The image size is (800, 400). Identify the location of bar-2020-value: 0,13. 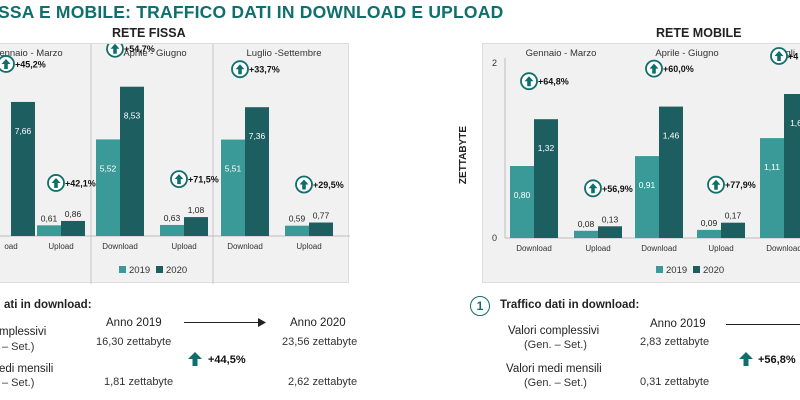
(610, 219).